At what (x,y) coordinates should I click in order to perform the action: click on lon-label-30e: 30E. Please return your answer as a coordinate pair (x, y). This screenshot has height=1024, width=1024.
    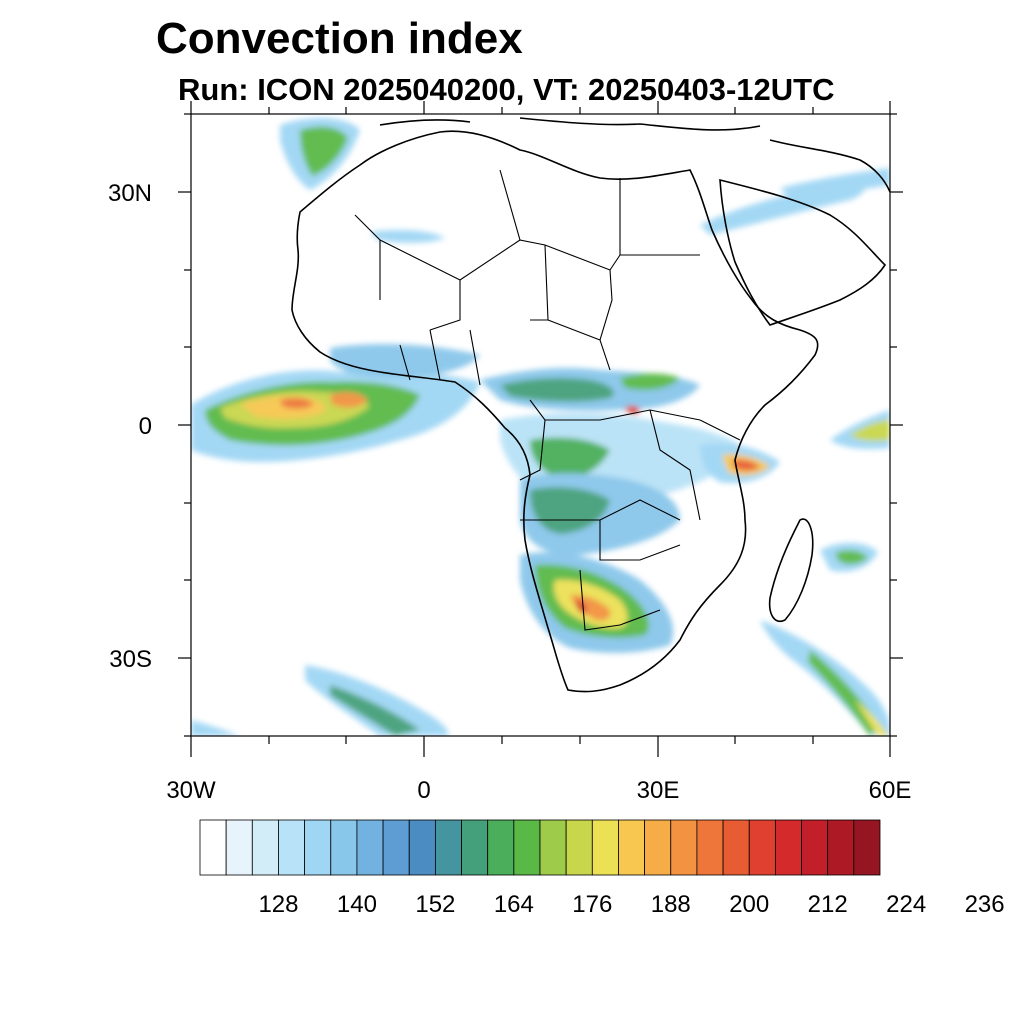
    Looking at the image, I should click on (658, 790).